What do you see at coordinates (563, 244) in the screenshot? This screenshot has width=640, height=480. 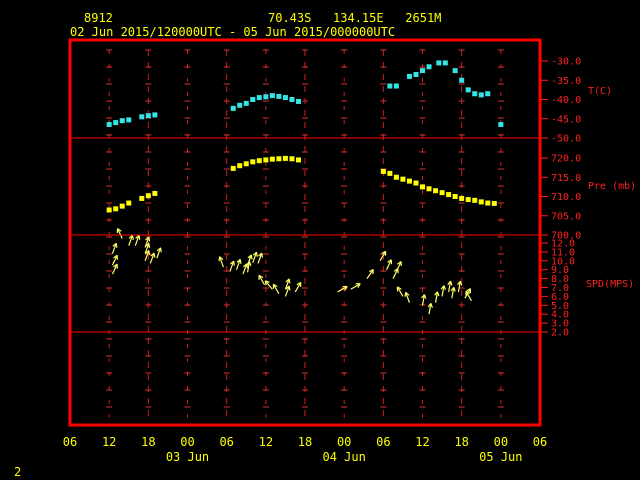 I see `wind-y-tick-label: 12.0` at bounding box center [563, 244].